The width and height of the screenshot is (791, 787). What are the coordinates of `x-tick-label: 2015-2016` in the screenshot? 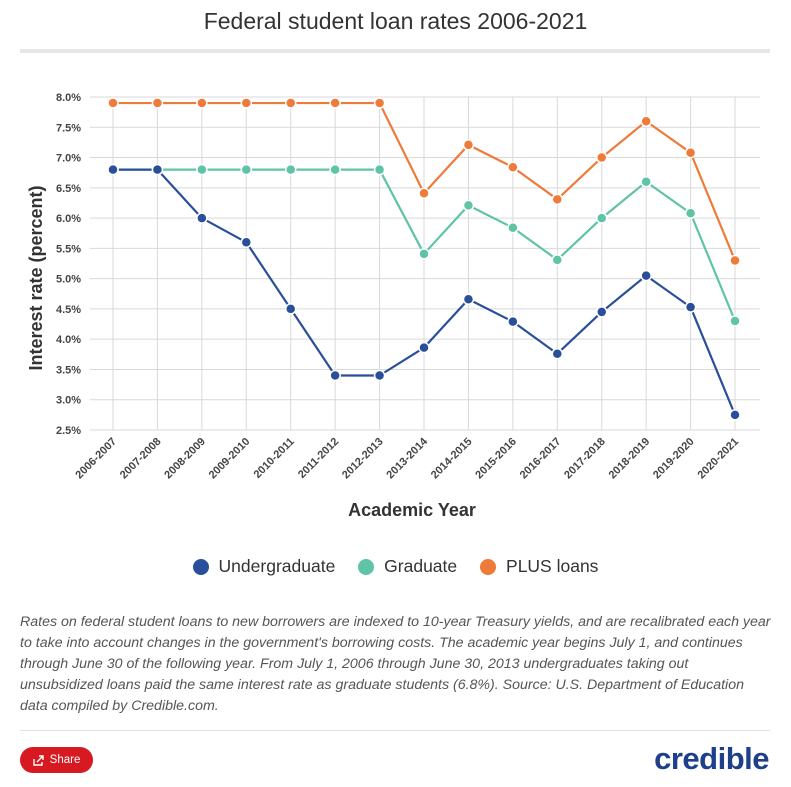 It's located at (496, 459).